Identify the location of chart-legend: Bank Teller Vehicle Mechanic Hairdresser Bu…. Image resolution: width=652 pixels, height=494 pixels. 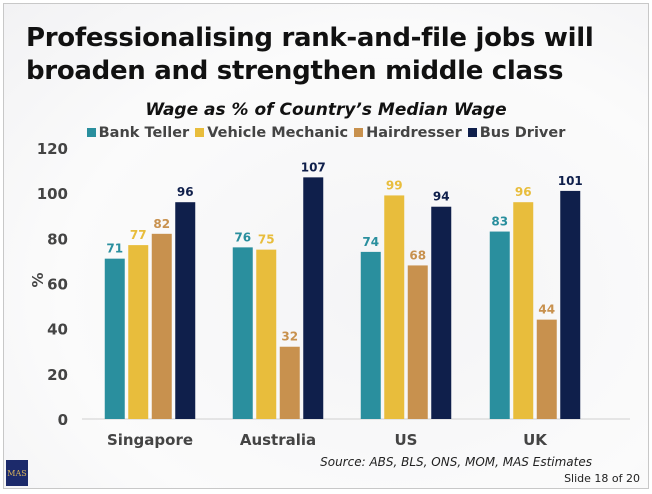
(326, 133).